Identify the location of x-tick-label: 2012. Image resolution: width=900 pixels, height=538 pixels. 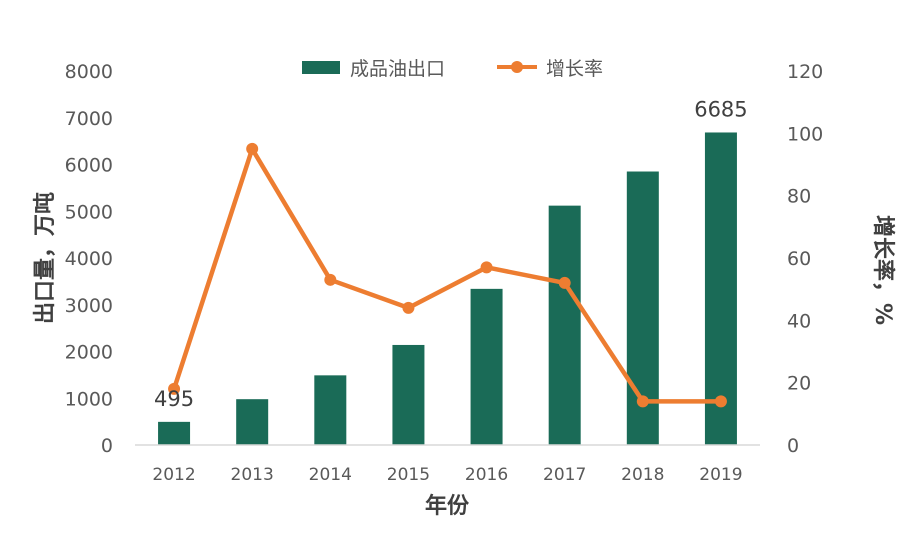
(173, 475).